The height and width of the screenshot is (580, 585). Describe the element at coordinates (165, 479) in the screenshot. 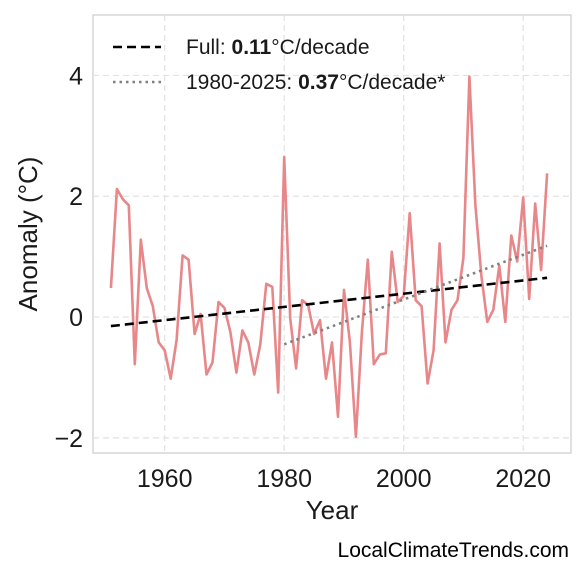

I see `x-tick-label: 1960` at that location.